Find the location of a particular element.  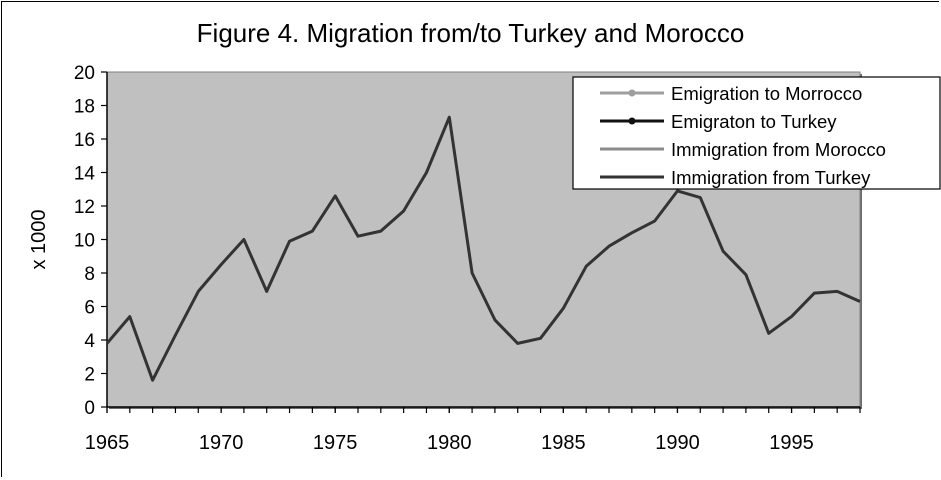

x-tick-label: 1995 is located at coordinates (791, 443).